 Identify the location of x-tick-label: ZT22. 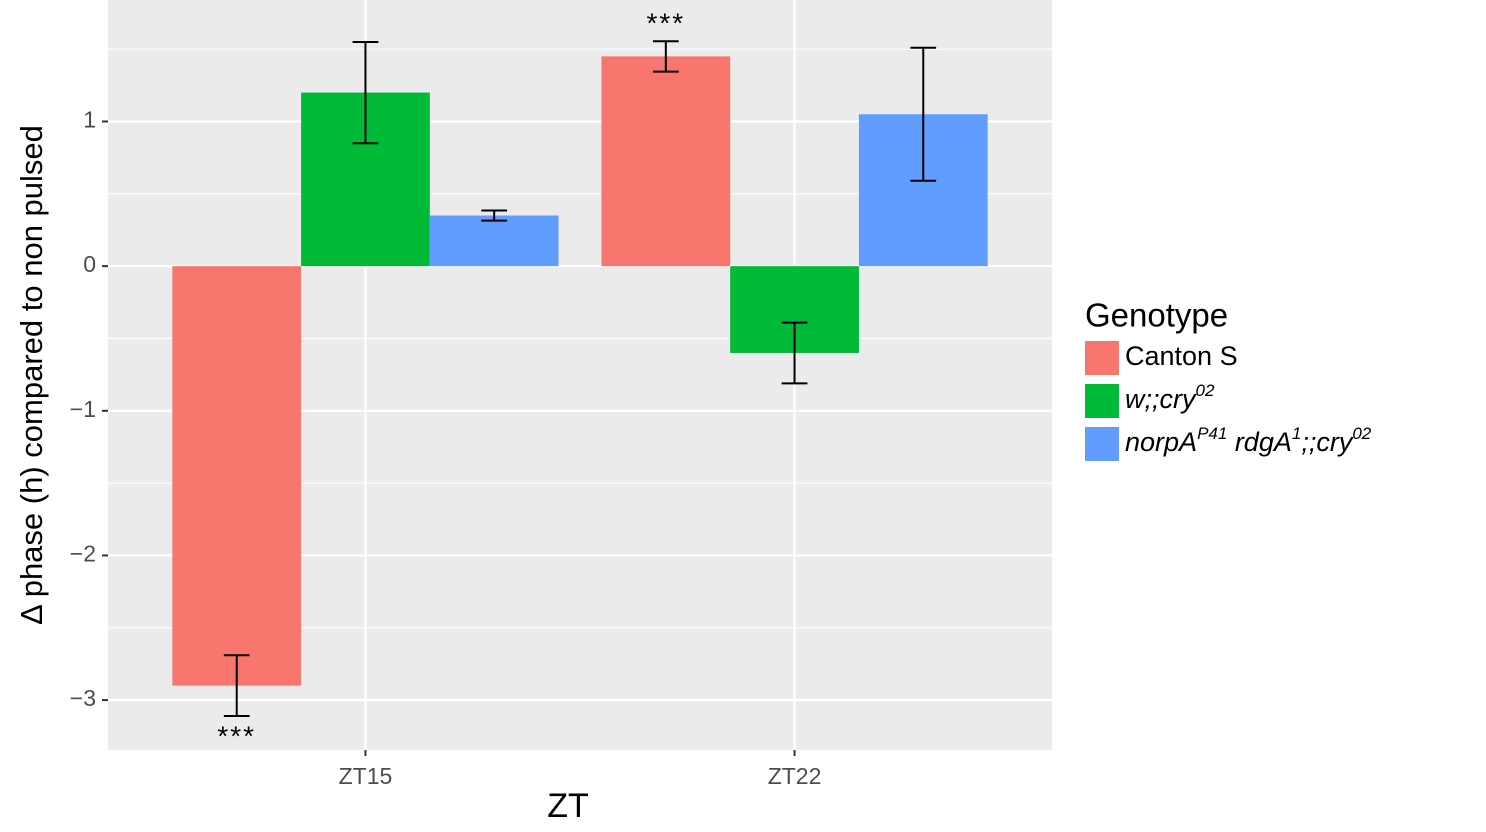
(795, 776).